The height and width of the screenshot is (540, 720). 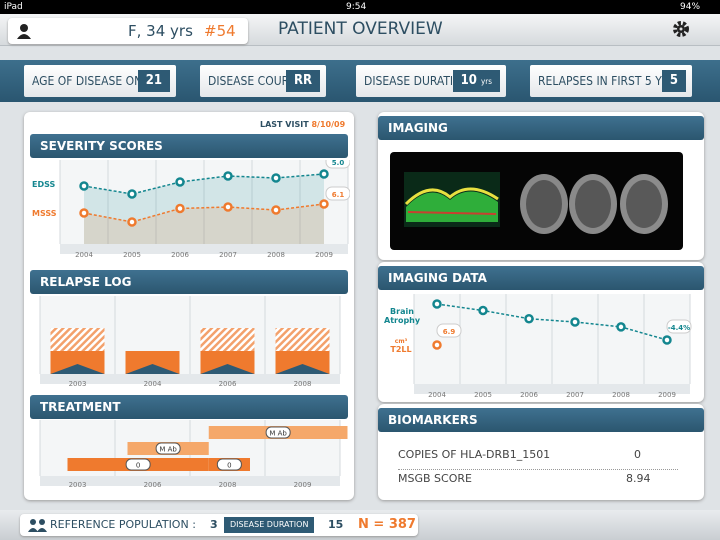 I want to click on last-visit-date: 8/10/09, so click(x=328, y=124).